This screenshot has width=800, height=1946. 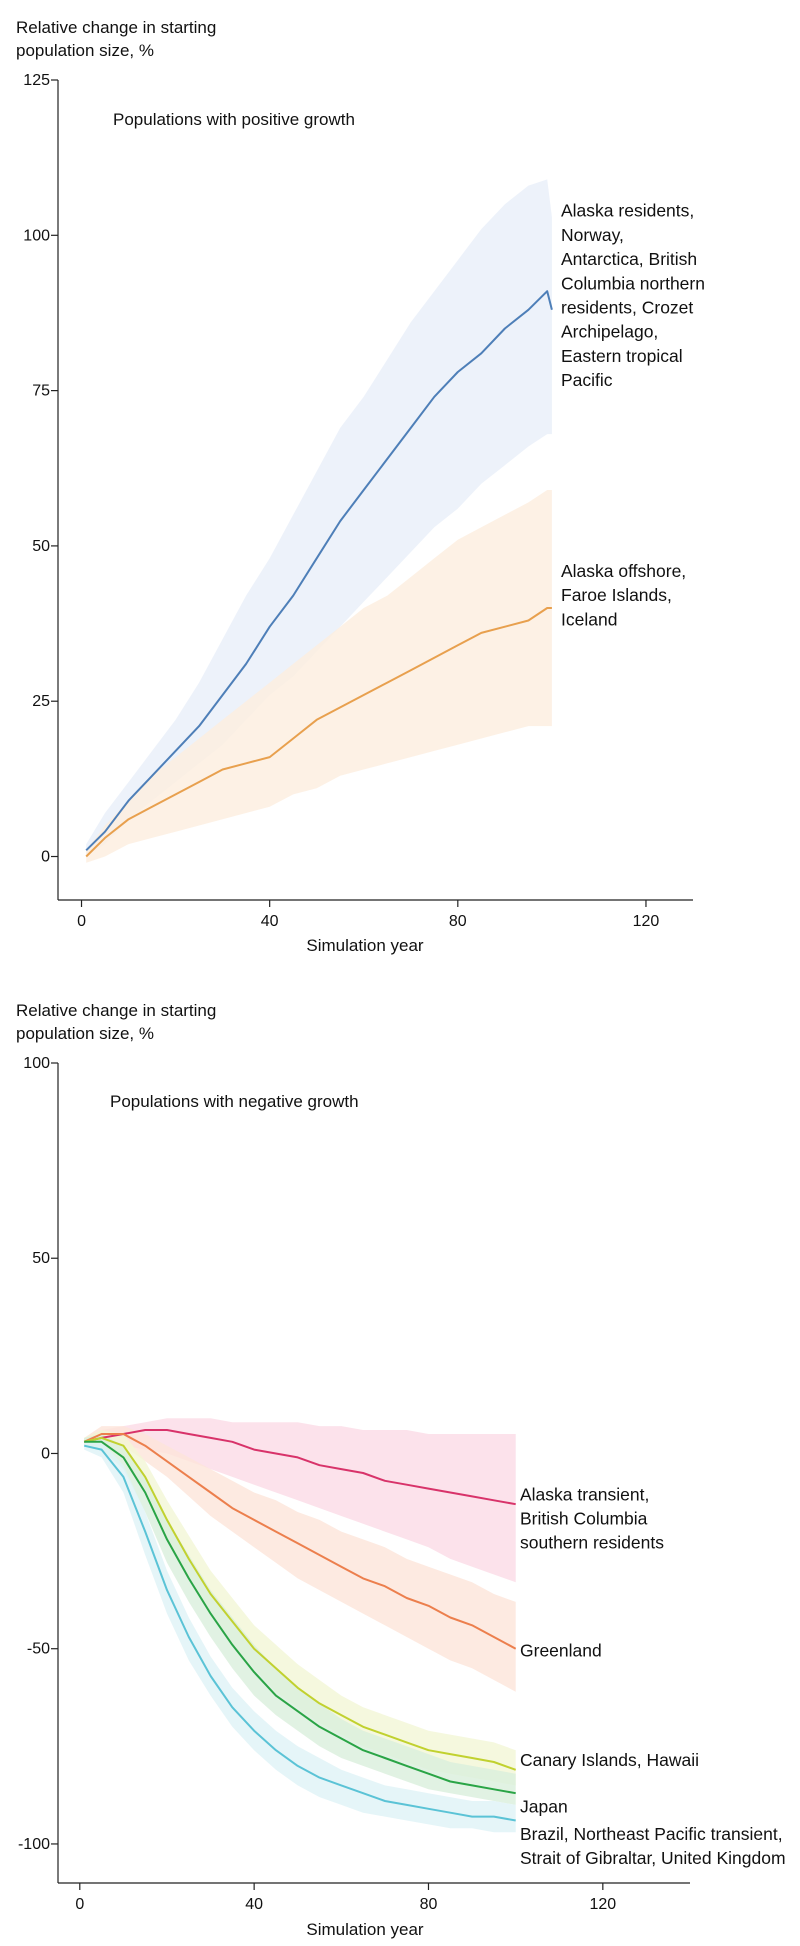 I want to click on series-label-0-line-5: Archipelago,, so click(x=609, y=332).